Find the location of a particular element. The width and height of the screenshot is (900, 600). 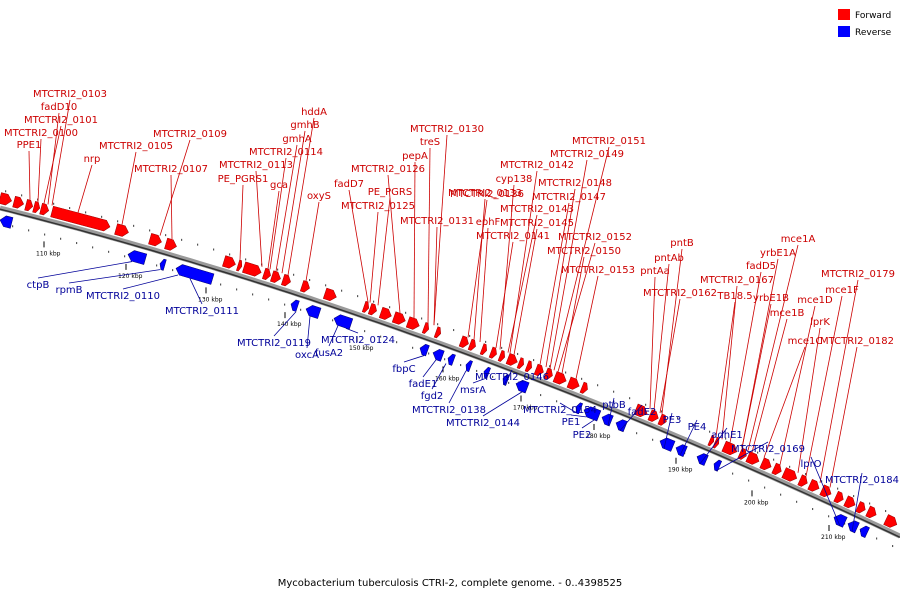

legend-label: Reverse is located at coordinates (873, 33).